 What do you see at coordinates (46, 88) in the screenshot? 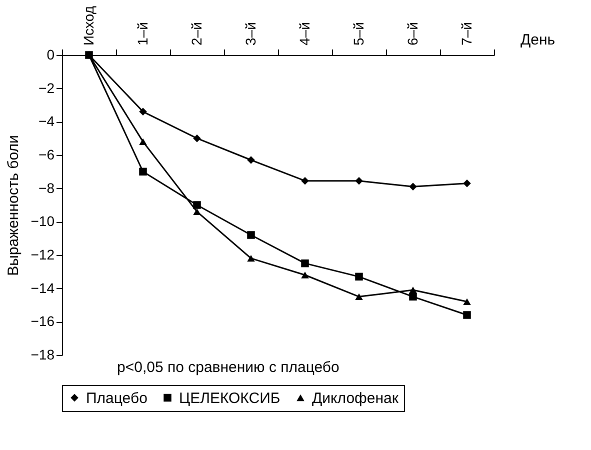
I see `y-tick-label: −2` at bounding box center [46, 88].